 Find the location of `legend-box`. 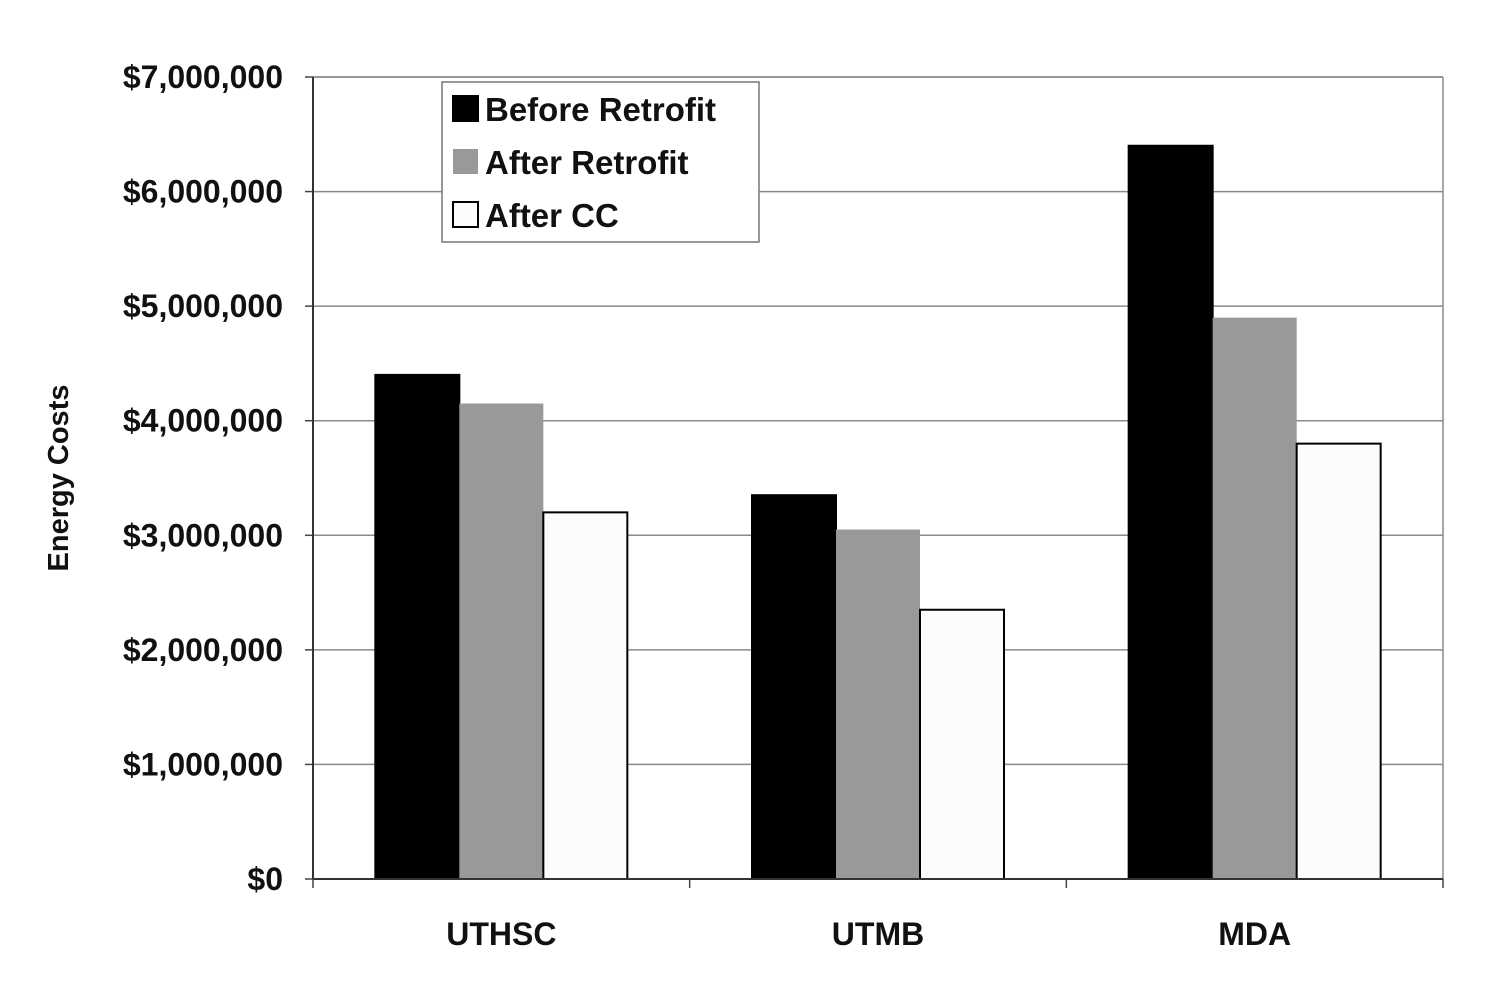

legend-box is located at coordinates (600, 162).